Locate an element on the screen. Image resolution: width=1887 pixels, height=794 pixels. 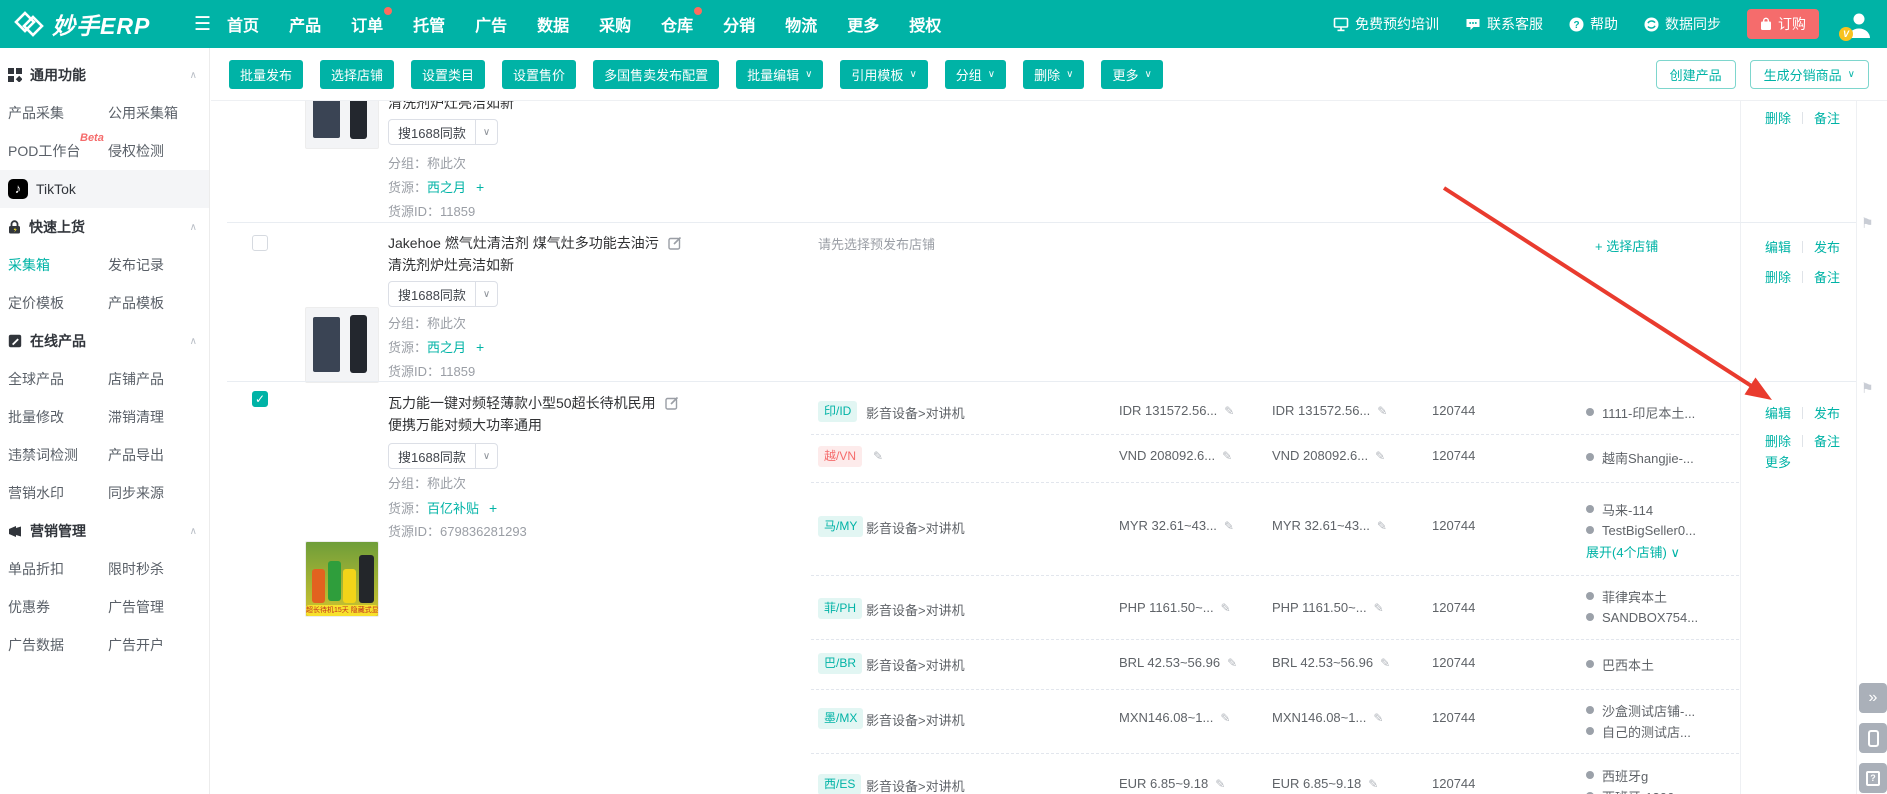
quote-template-dropdown: 引用模板 ∨ is located at coordinates (884, 74).